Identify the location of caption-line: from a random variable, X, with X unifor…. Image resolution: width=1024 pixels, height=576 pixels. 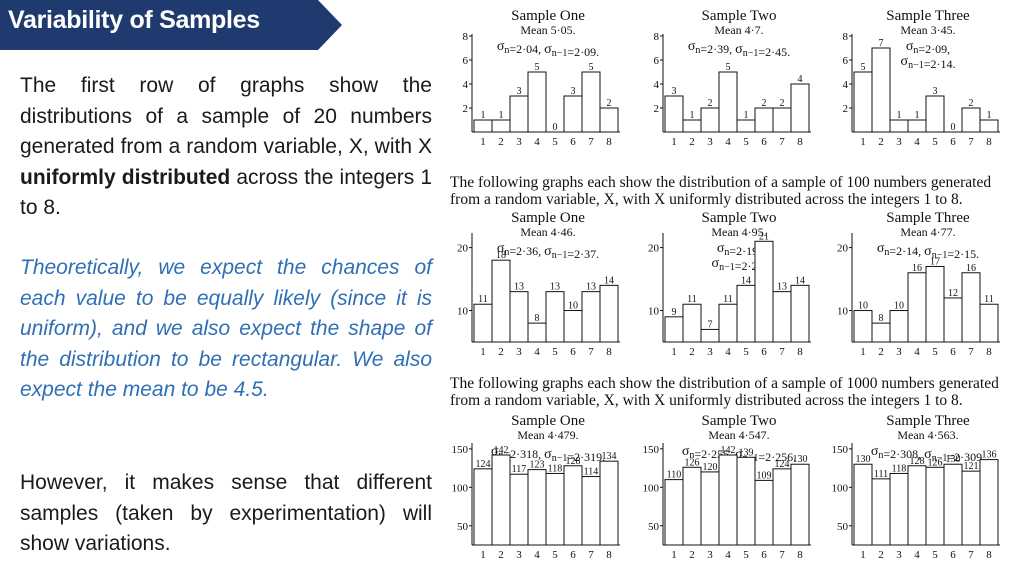
(706, 199).